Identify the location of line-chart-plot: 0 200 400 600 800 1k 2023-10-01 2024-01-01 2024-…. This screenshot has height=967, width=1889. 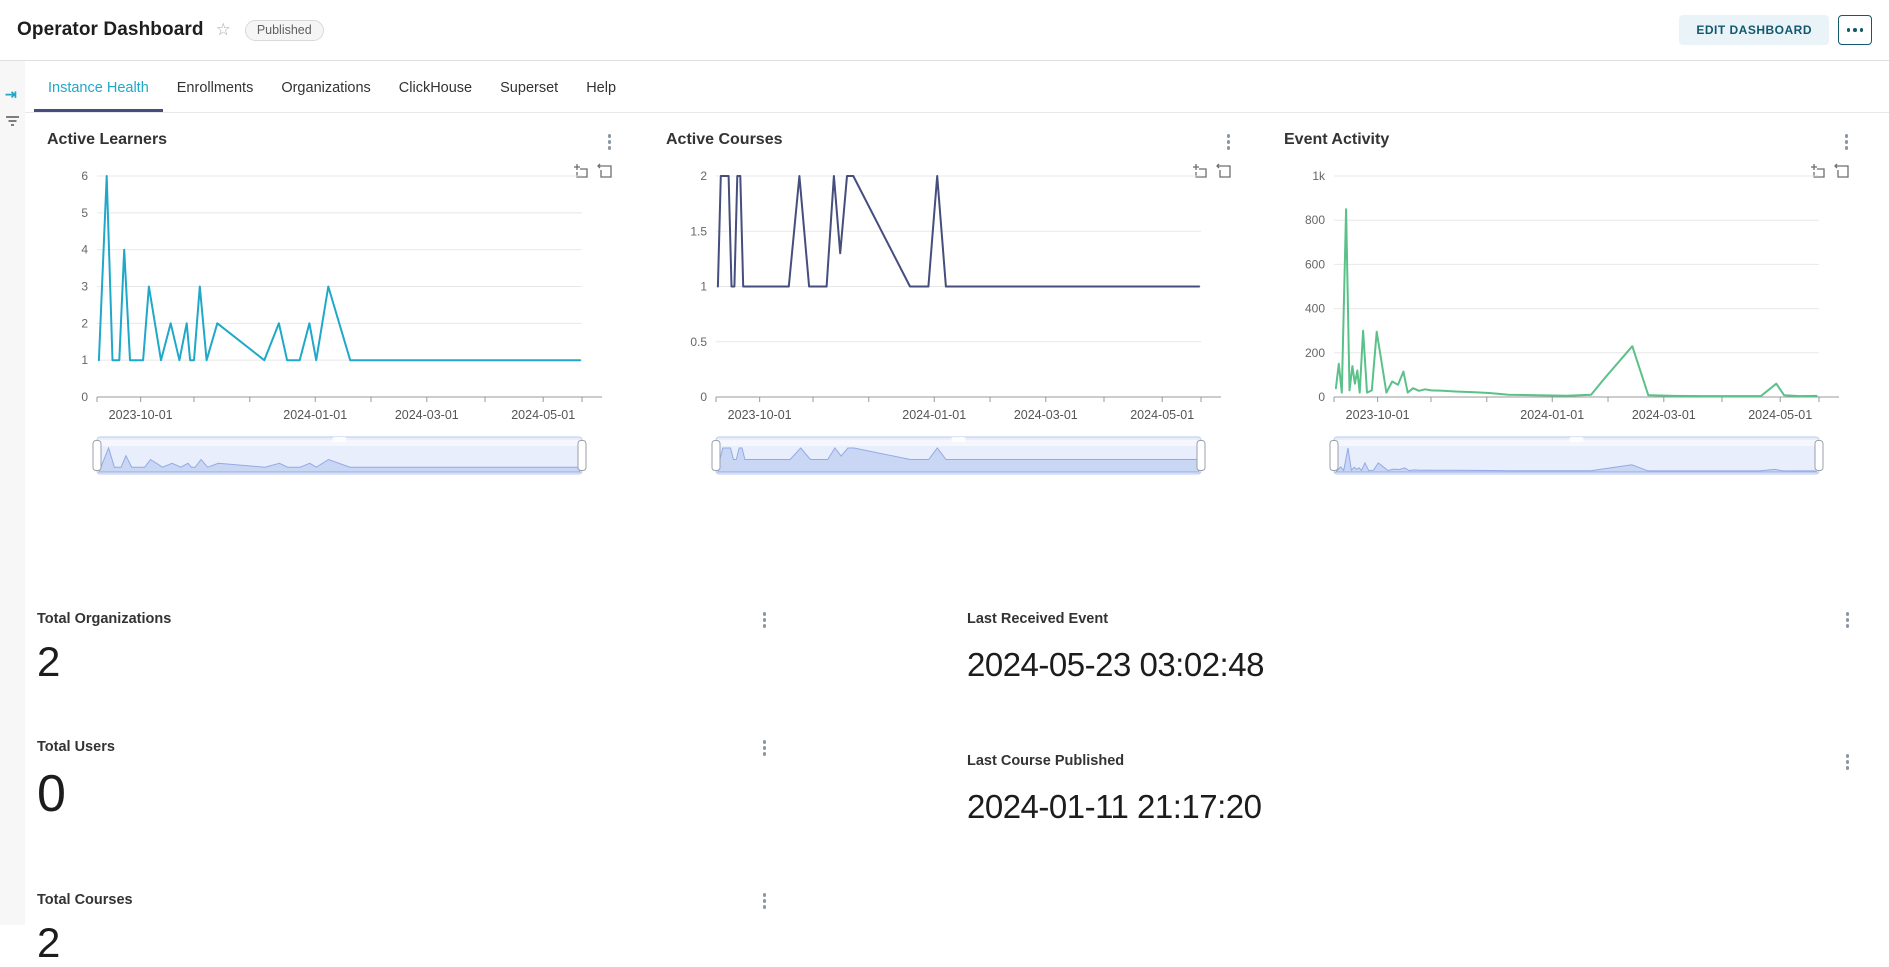
(1564, 326).